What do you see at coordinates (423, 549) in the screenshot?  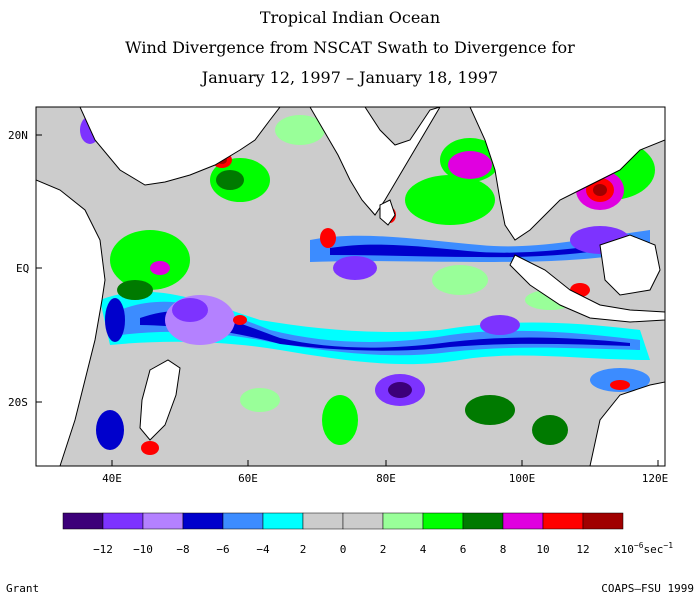 I see `colorbar-label: 4` at bounding box center [423, 549].